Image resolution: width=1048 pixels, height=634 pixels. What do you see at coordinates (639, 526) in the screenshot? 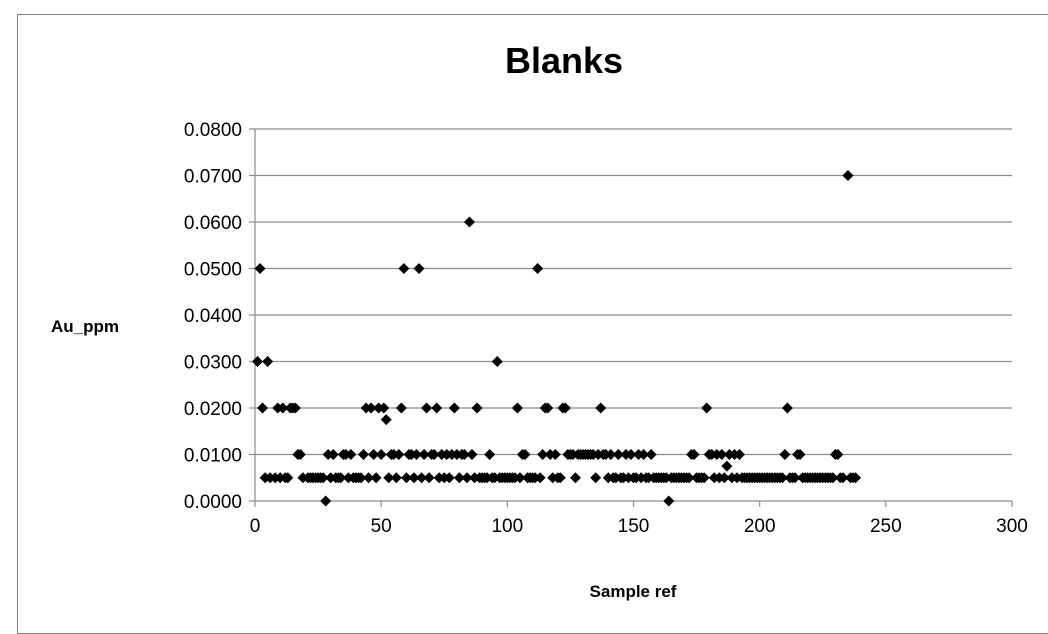
I see `x-tick-labels: 0 50 100 150 200 250 300` at bounding box center [639, 526].